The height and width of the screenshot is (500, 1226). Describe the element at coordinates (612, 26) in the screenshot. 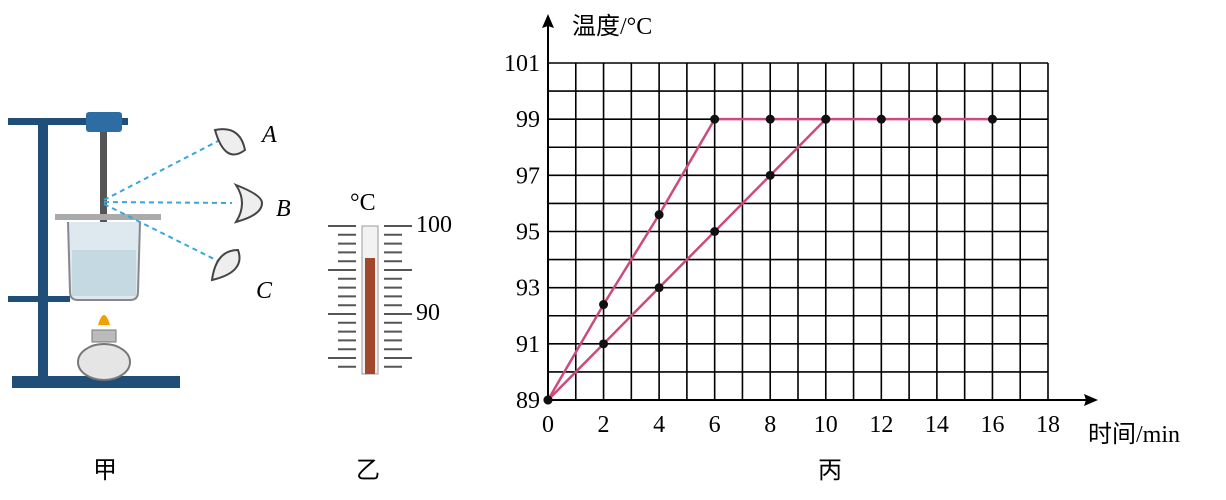

I see `y-axis-label: 温度/°C` at that location.